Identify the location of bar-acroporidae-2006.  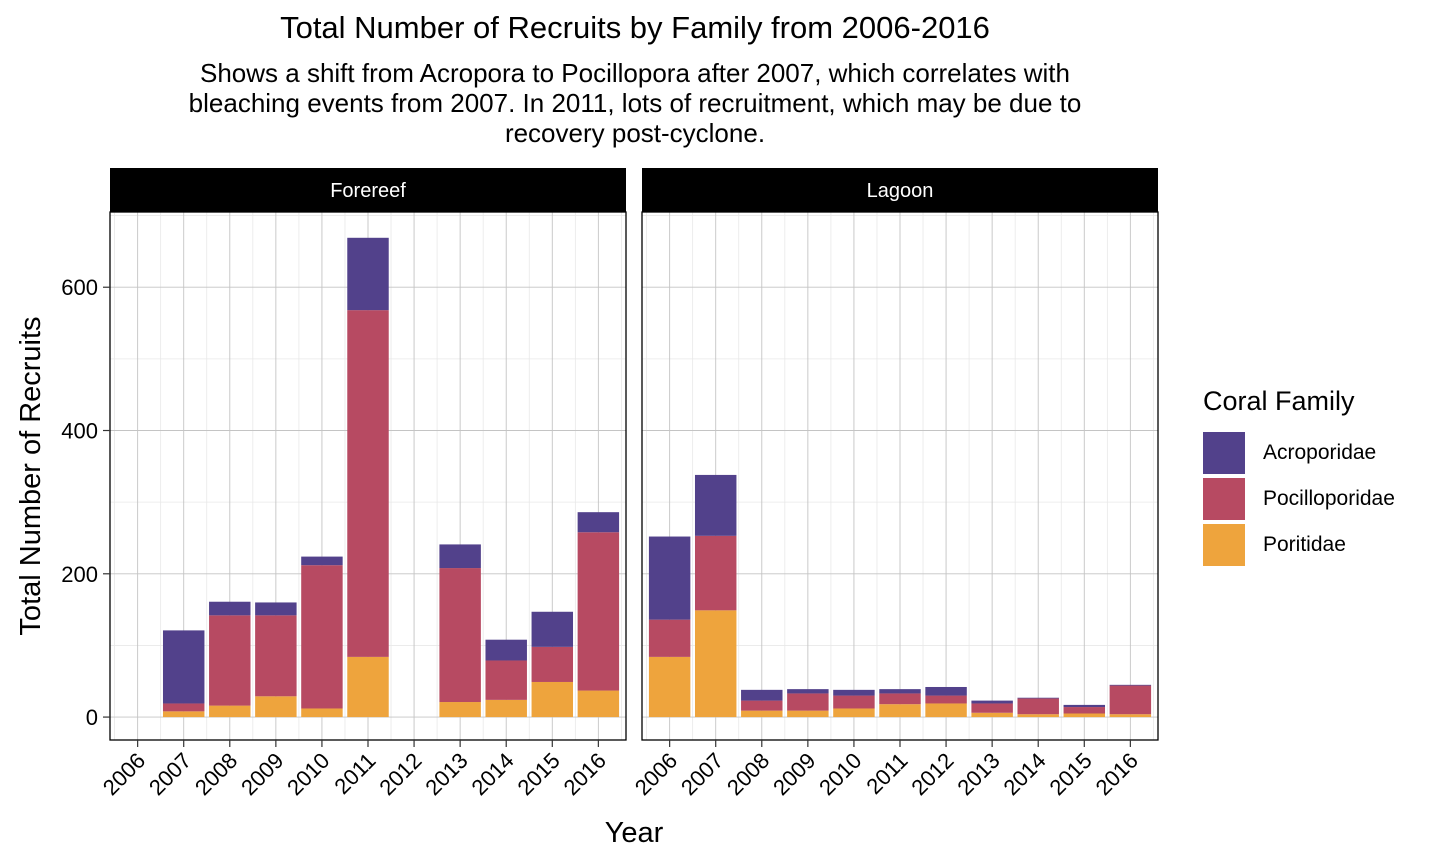
(669, 578).